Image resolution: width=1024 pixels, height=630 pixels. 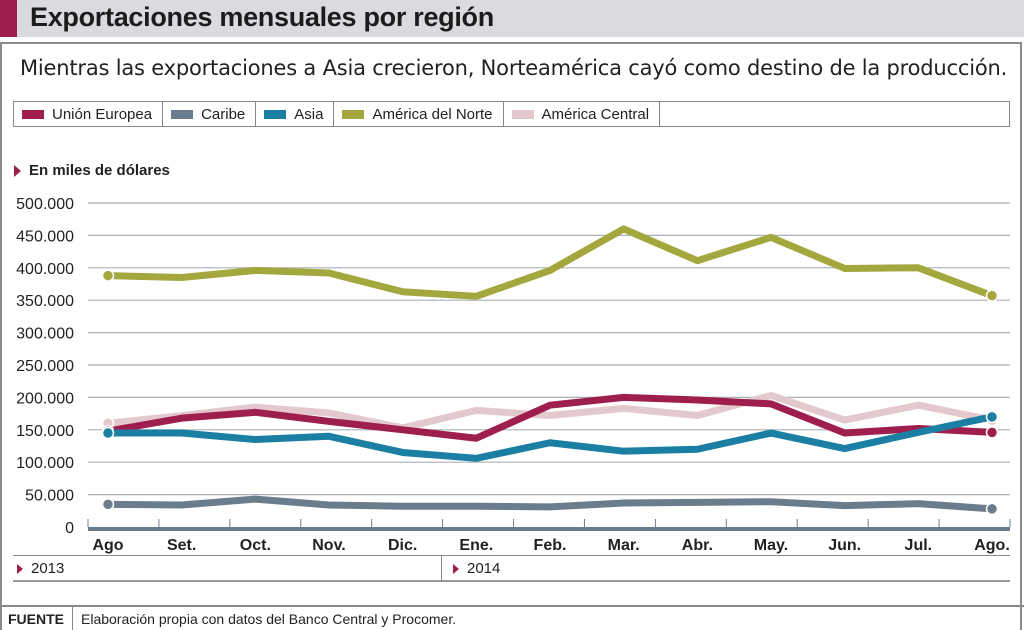 I want to click on series-line-america-del-norte, so click(x=550, y=262).